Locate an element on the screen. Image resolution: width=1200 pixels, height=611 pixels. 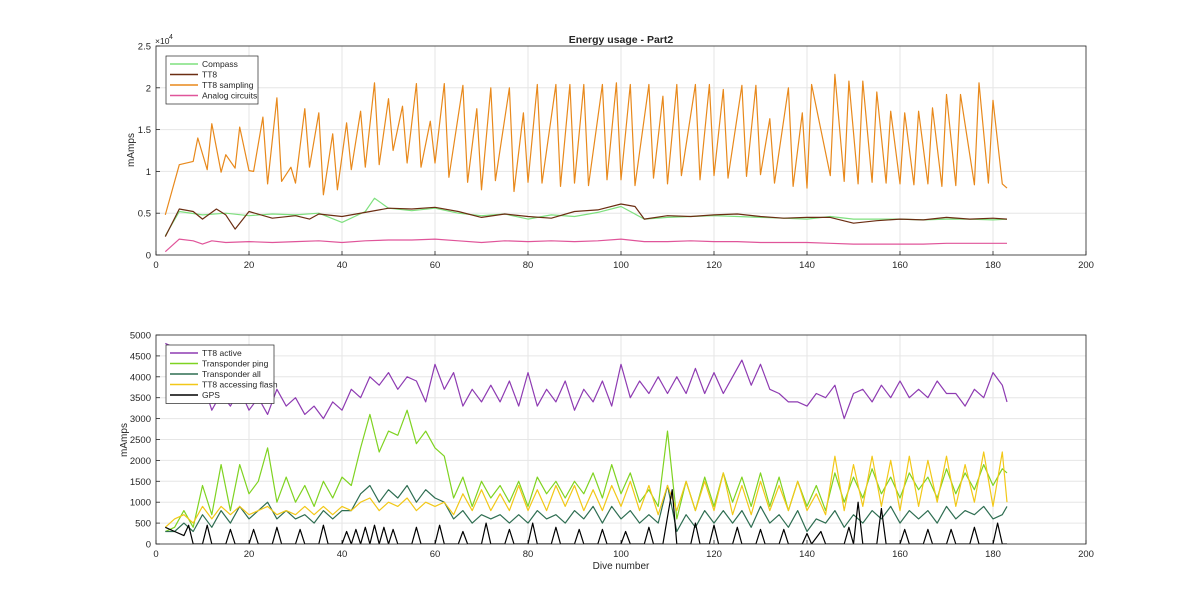
y-exponent-base: ×10 is located at coordinates (162, 41).